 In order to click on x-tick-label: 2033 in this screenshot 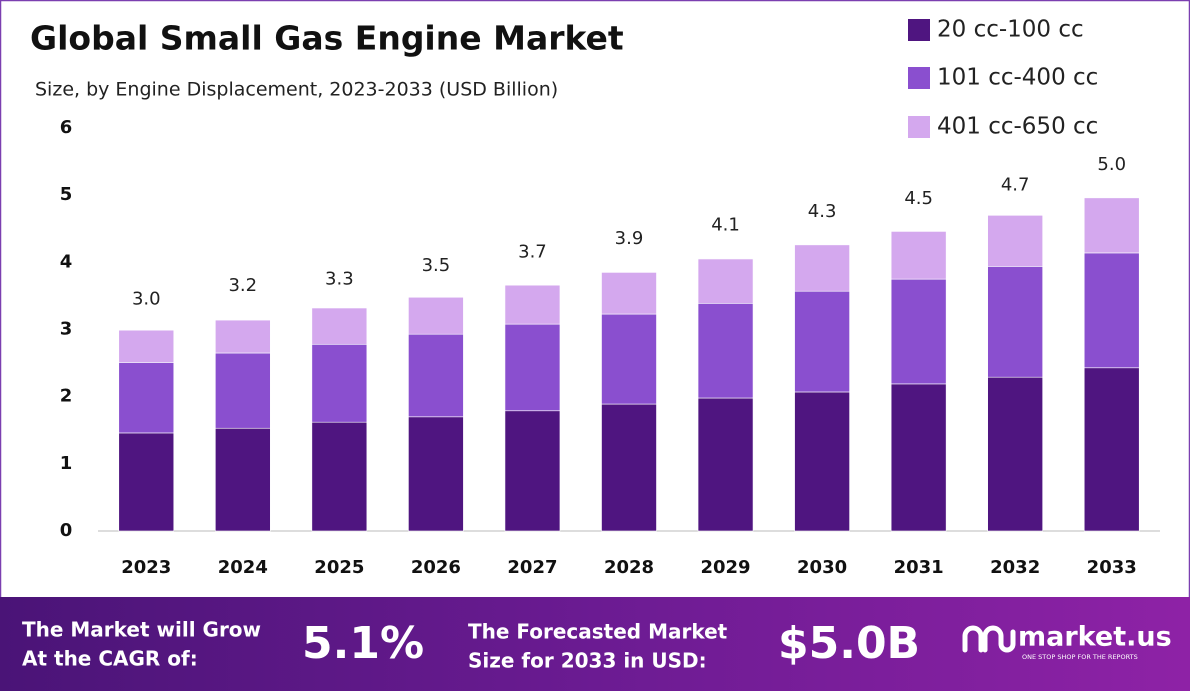, I will do `click(1112, 567)`.